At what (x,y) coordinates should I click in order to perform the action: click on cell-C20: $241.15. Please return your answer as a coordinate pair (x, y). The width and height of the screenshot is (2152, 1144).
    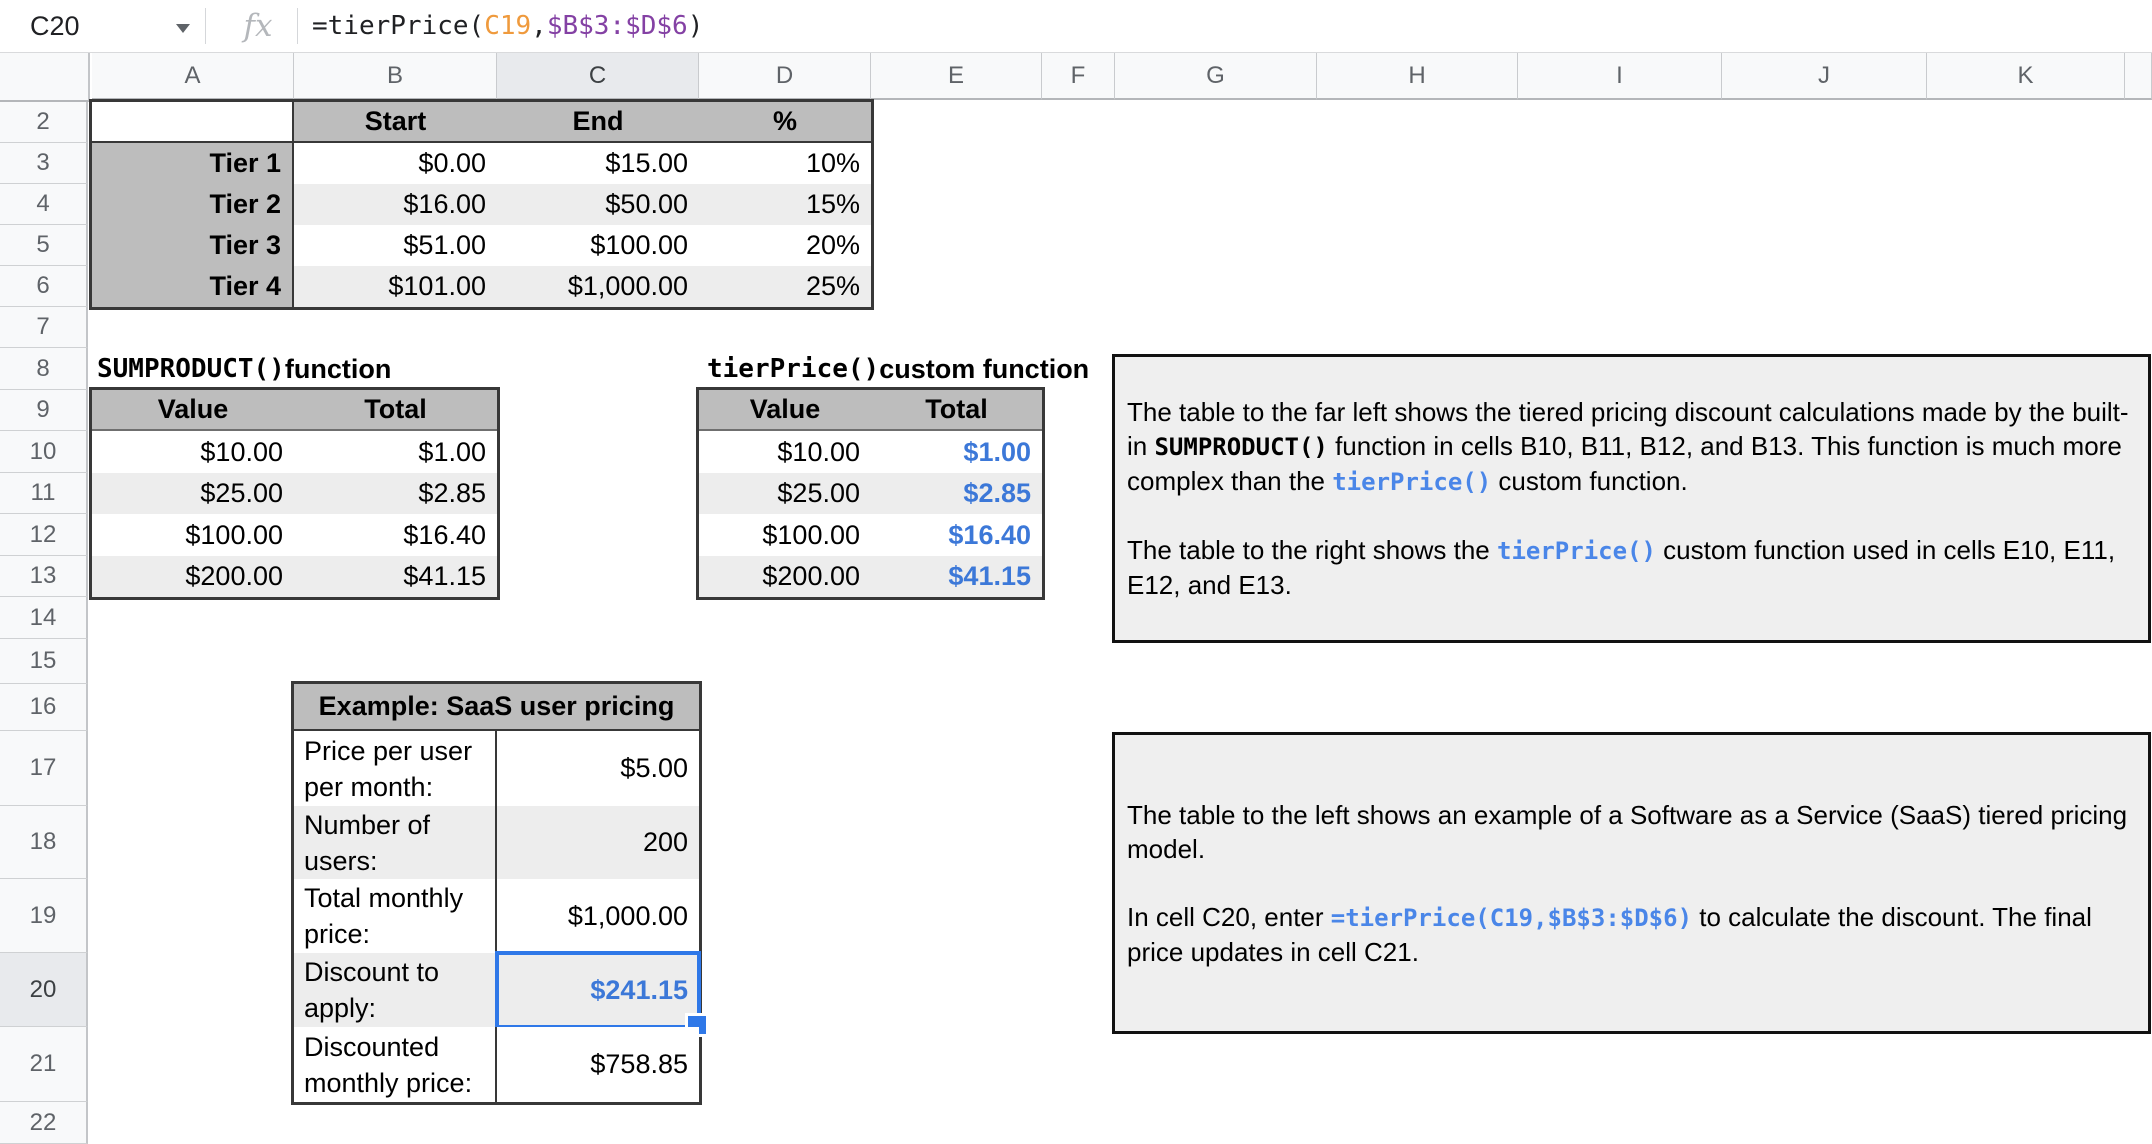
    Looking at the image, I should click on (598, 990).